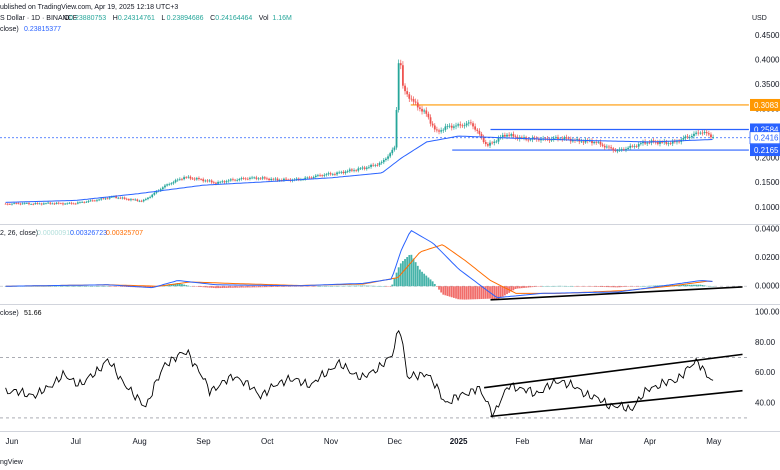 The height and width of the screenshot is (470, 780). Describe the element at coordinates (586, 441) in the screenshot. I see `time-axis-label: Mar` at that location.